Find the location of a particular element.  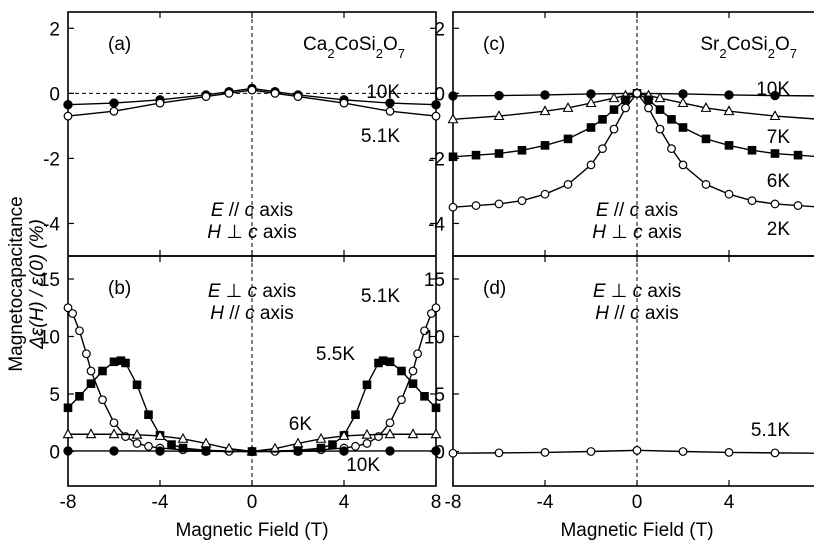

field-orientation-line: E // c axis is located at coordinates (252, 210).